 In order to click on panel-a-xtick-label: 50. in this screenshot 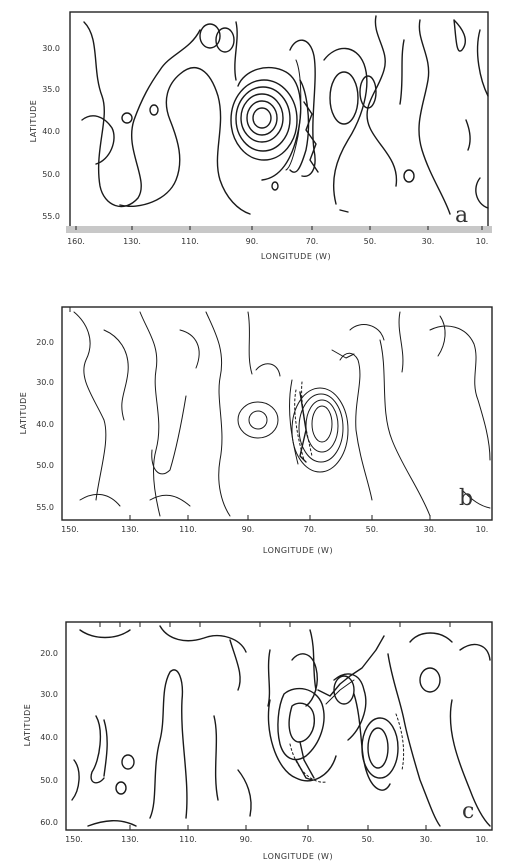, I will do `click(370, 241)`.